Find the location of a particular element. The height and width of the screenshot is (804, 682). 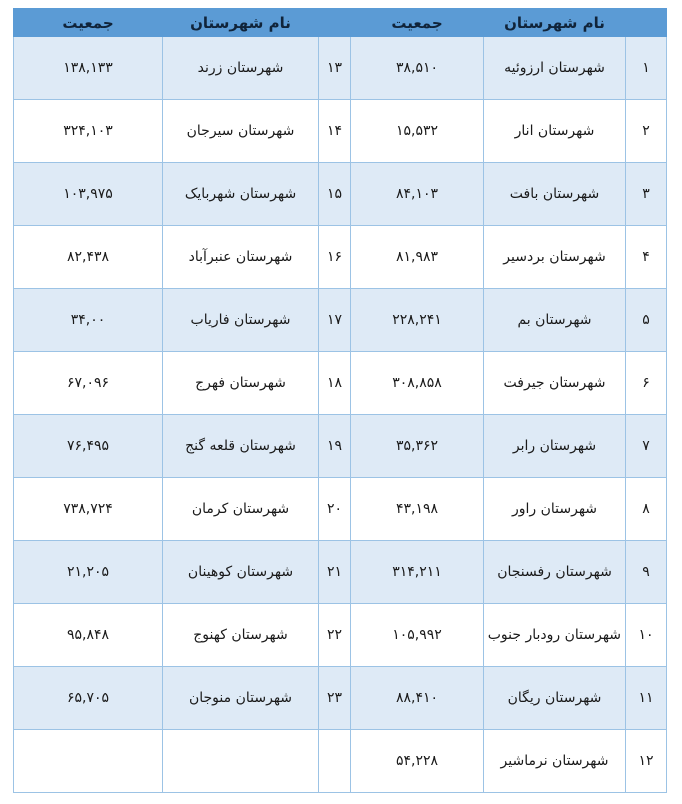

county-name-cell: شهرستان رفسنجان is located at coordinates (554, 572).